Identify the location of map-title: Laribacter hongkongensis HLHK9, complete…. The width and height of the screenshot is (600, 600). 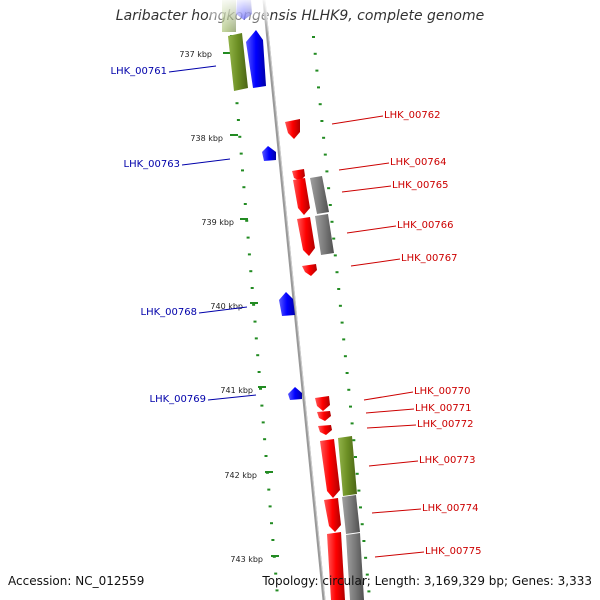
(300, 16).